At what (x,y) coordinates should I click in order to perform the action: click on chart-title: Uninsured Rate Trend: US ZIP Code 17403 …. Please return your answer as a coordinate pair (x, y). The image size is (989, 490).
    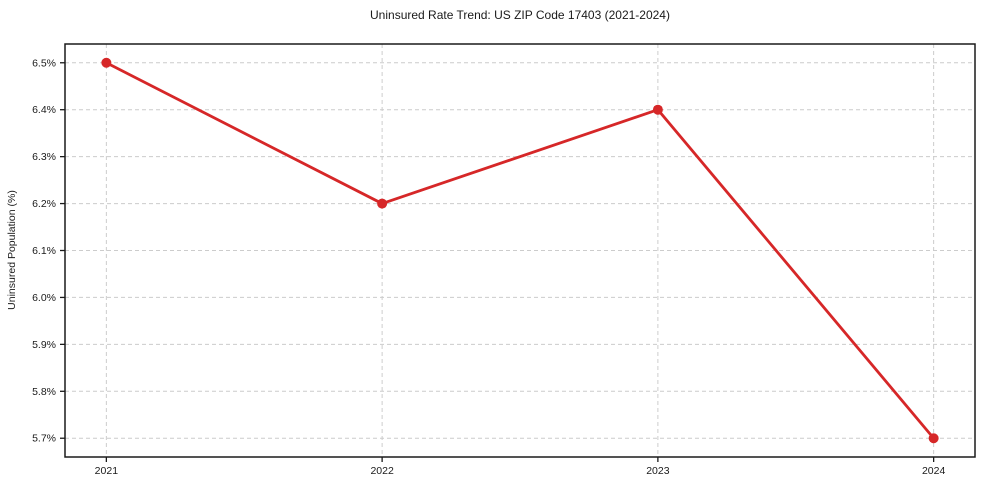
    Looking at the image, I should click on (520, 15).